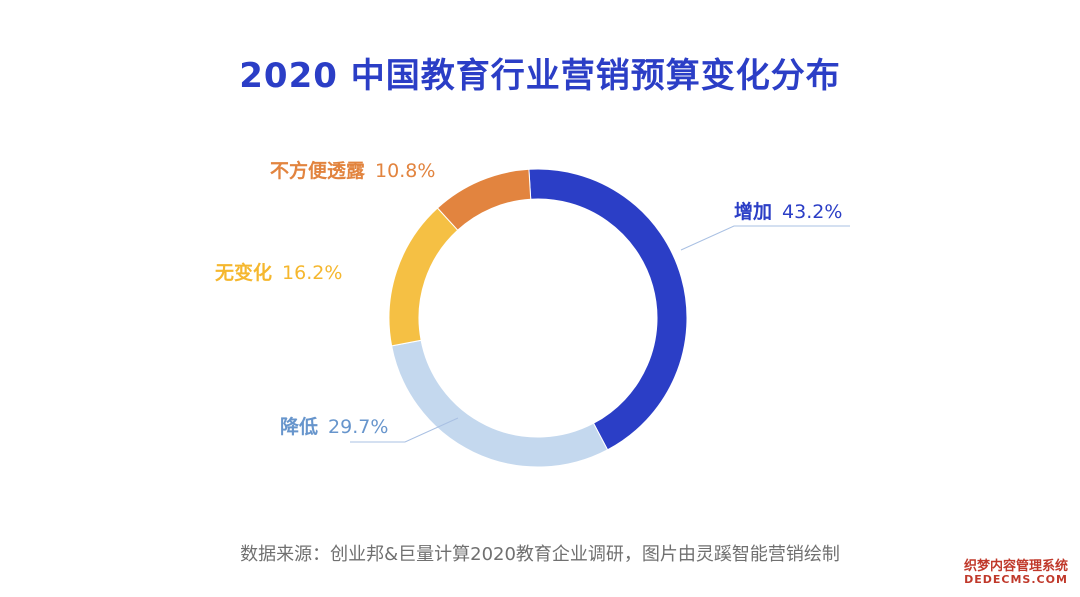 The width and height of the screenshot is (1080, 597). What do you see at coordinates (299, 427) in the screenshot?
I see `slice-label-name: 降低` at bounding box center [299, 427].